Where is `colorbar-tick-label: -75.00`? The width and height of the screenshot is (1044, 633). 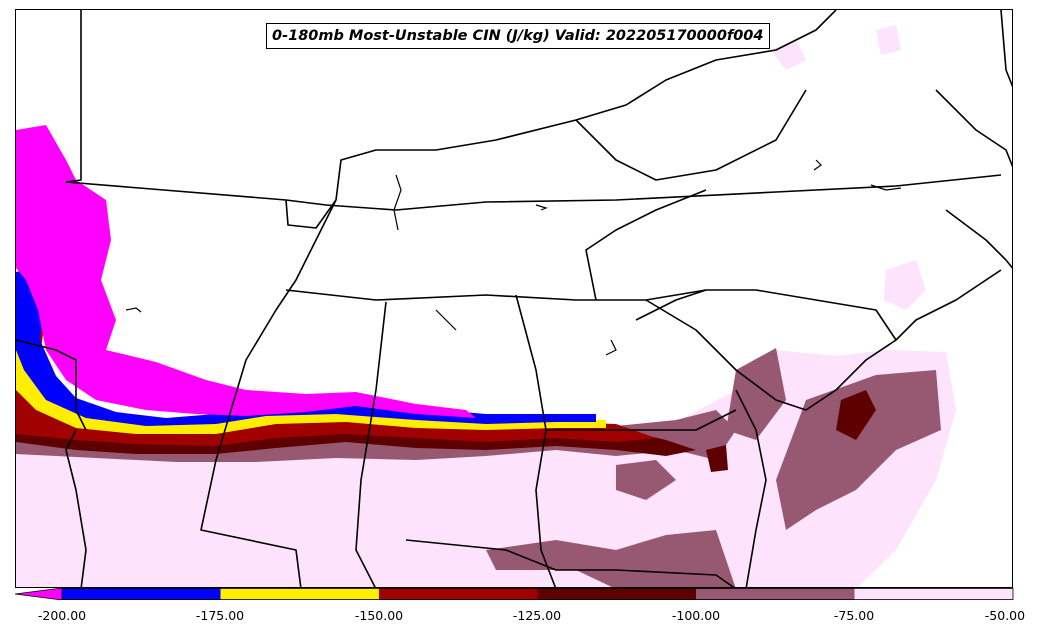 colorbar-tick-label: -75.00 is located at coordinates (854, 615).